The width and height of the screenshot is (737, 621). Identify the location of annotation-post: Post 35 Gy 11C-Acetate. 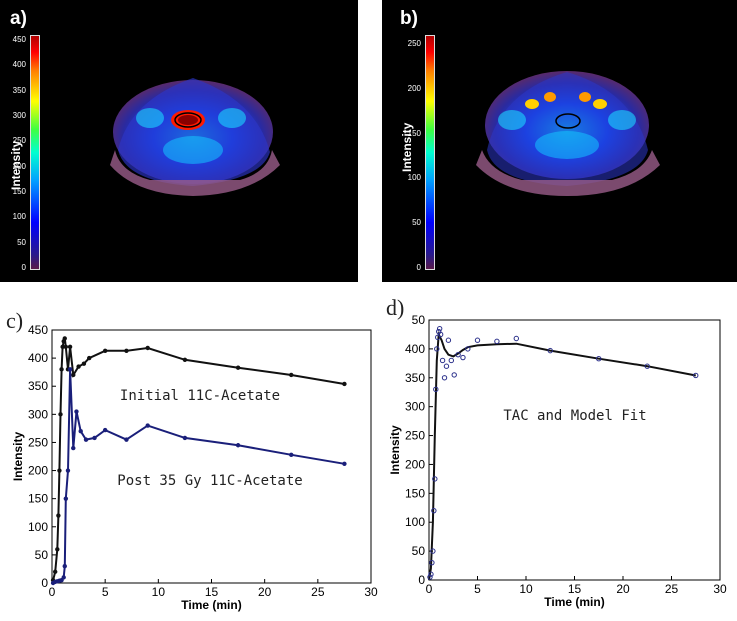
(209, 481).